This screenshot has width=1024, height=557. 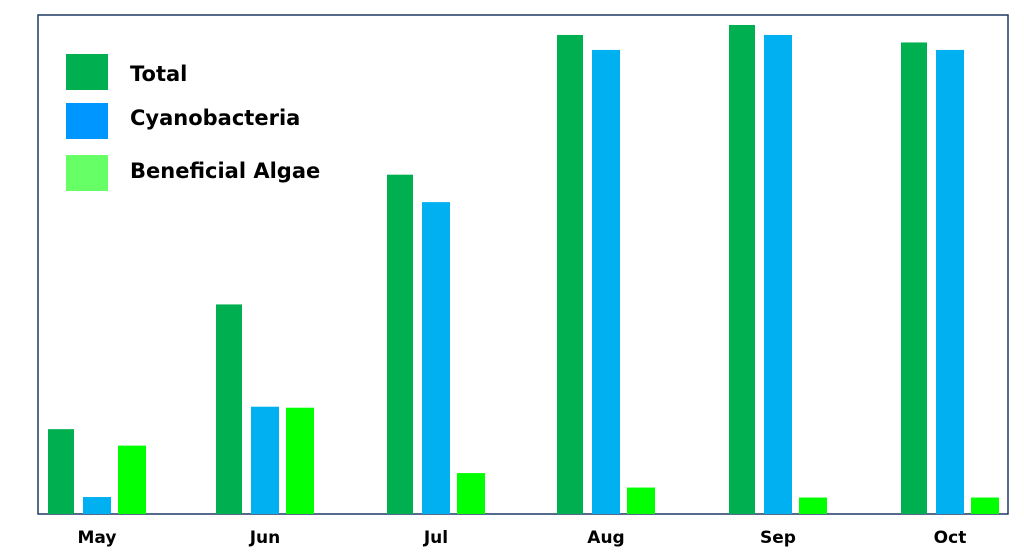 What do you see at coordinates (950, 282) in the screenshot?
I see `bar-cyanobacteria-oct` at bounding box center [950, 282].